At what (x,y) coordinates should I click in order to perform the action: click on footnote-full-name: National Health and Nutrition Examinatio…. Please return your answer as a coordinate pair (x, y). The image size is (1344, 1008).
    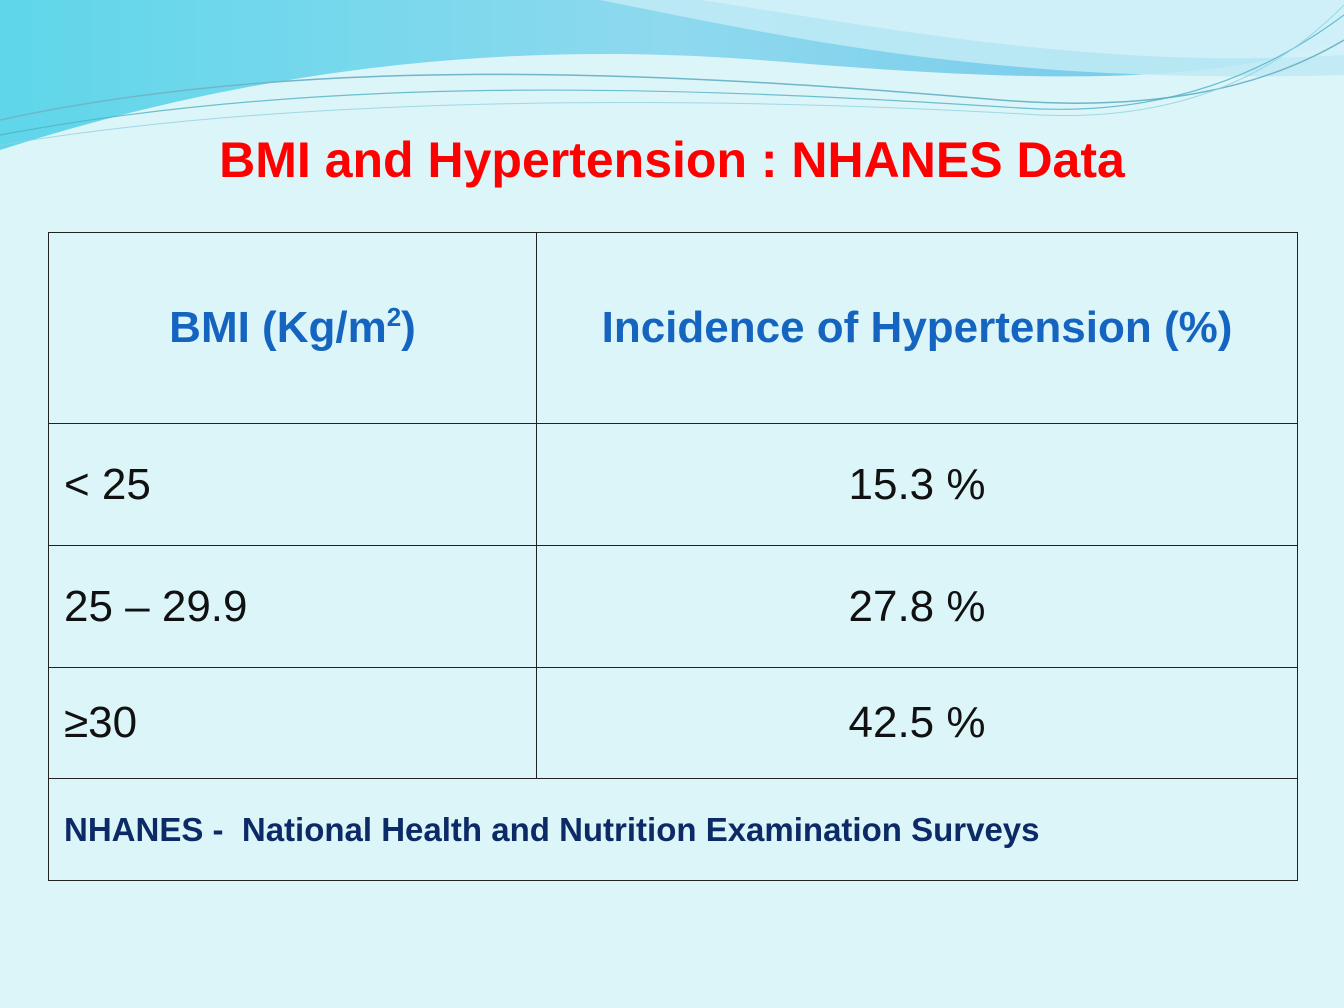
    Looking at the image, I should click on (640, 829).